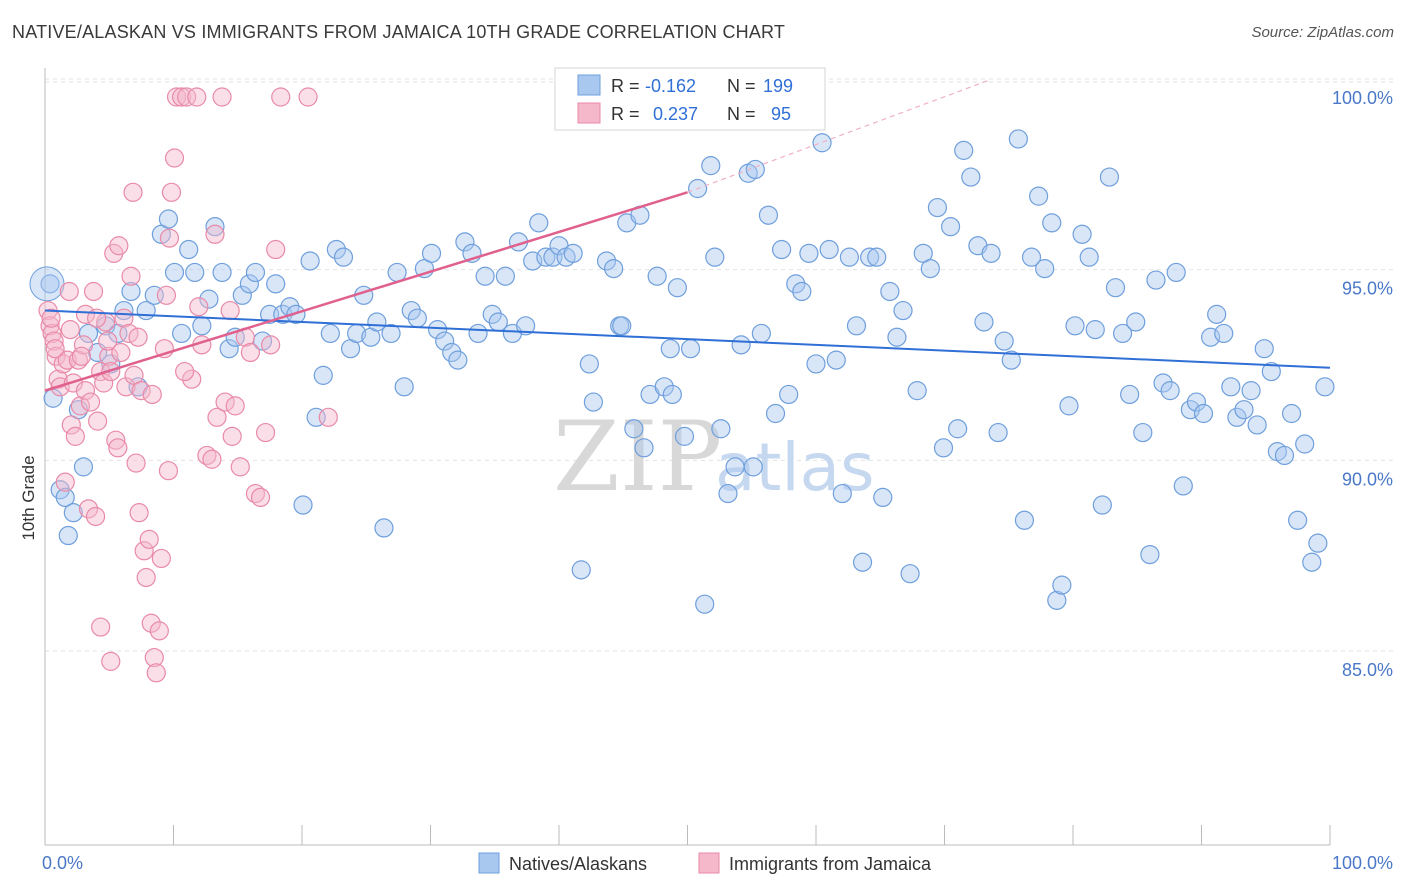 The image size is (1406, 892). I want to click on bottom-legend-swatch-blue, so click(489, 863).